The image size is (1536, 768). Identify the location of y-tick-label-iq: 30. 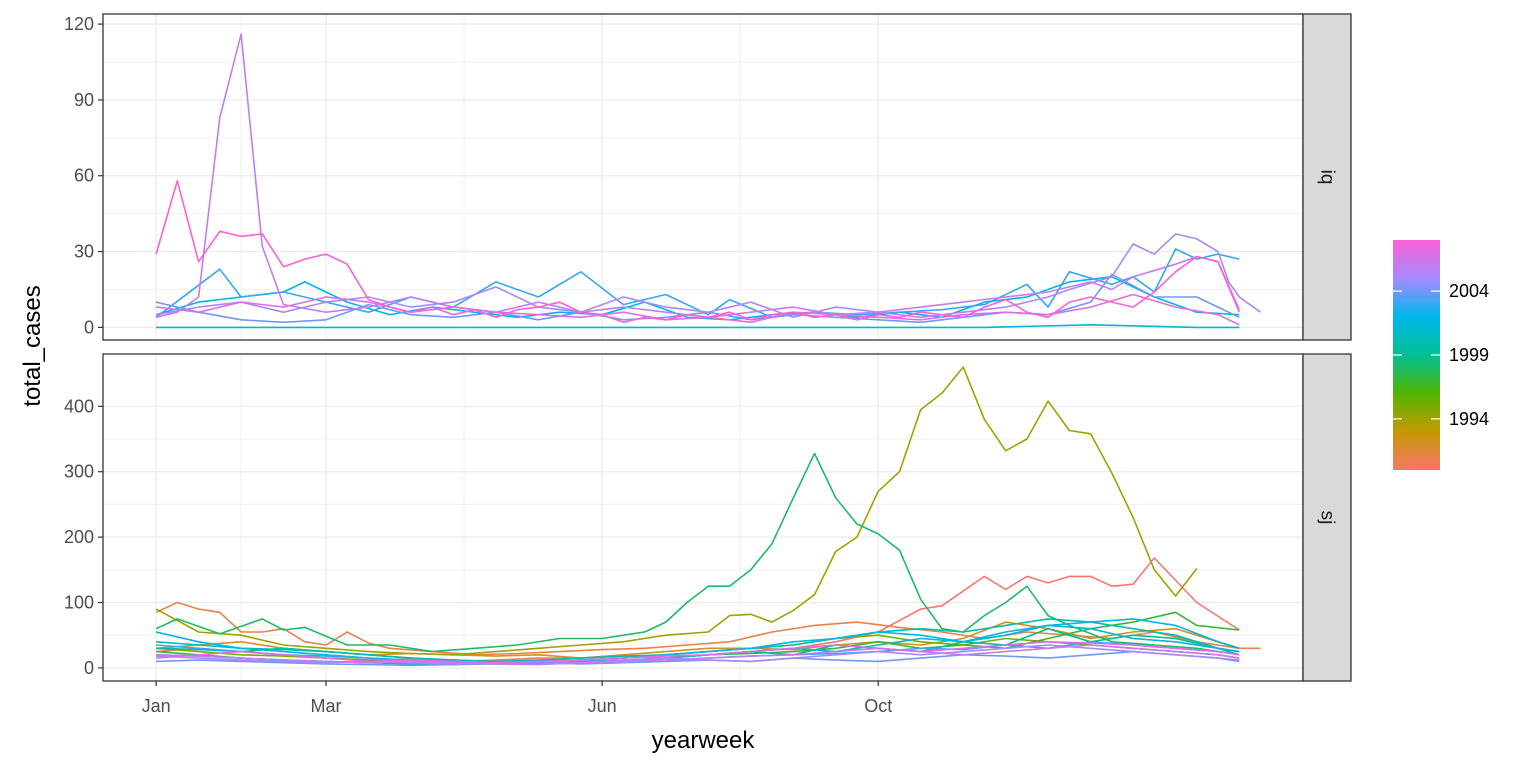
(84, 252).